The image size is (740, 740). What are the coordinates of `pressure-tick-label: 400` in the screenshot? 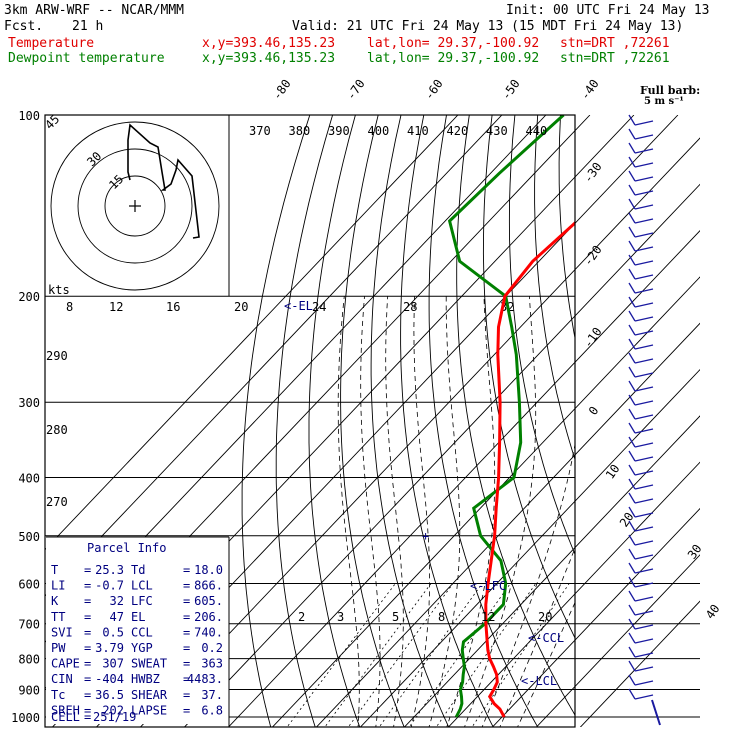 It's located at (29, 478).